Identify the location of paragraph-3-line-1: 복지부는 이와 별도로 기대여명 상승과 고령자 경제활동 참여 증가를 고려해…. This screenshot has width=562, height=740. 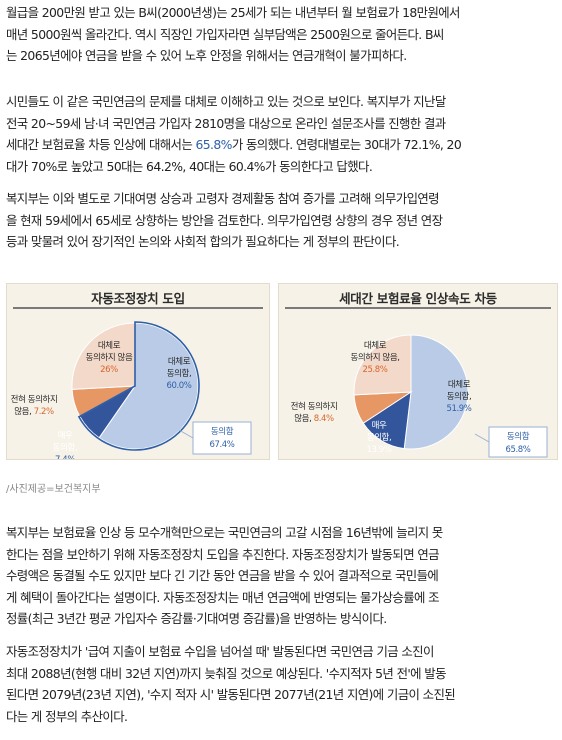
(223, 198).